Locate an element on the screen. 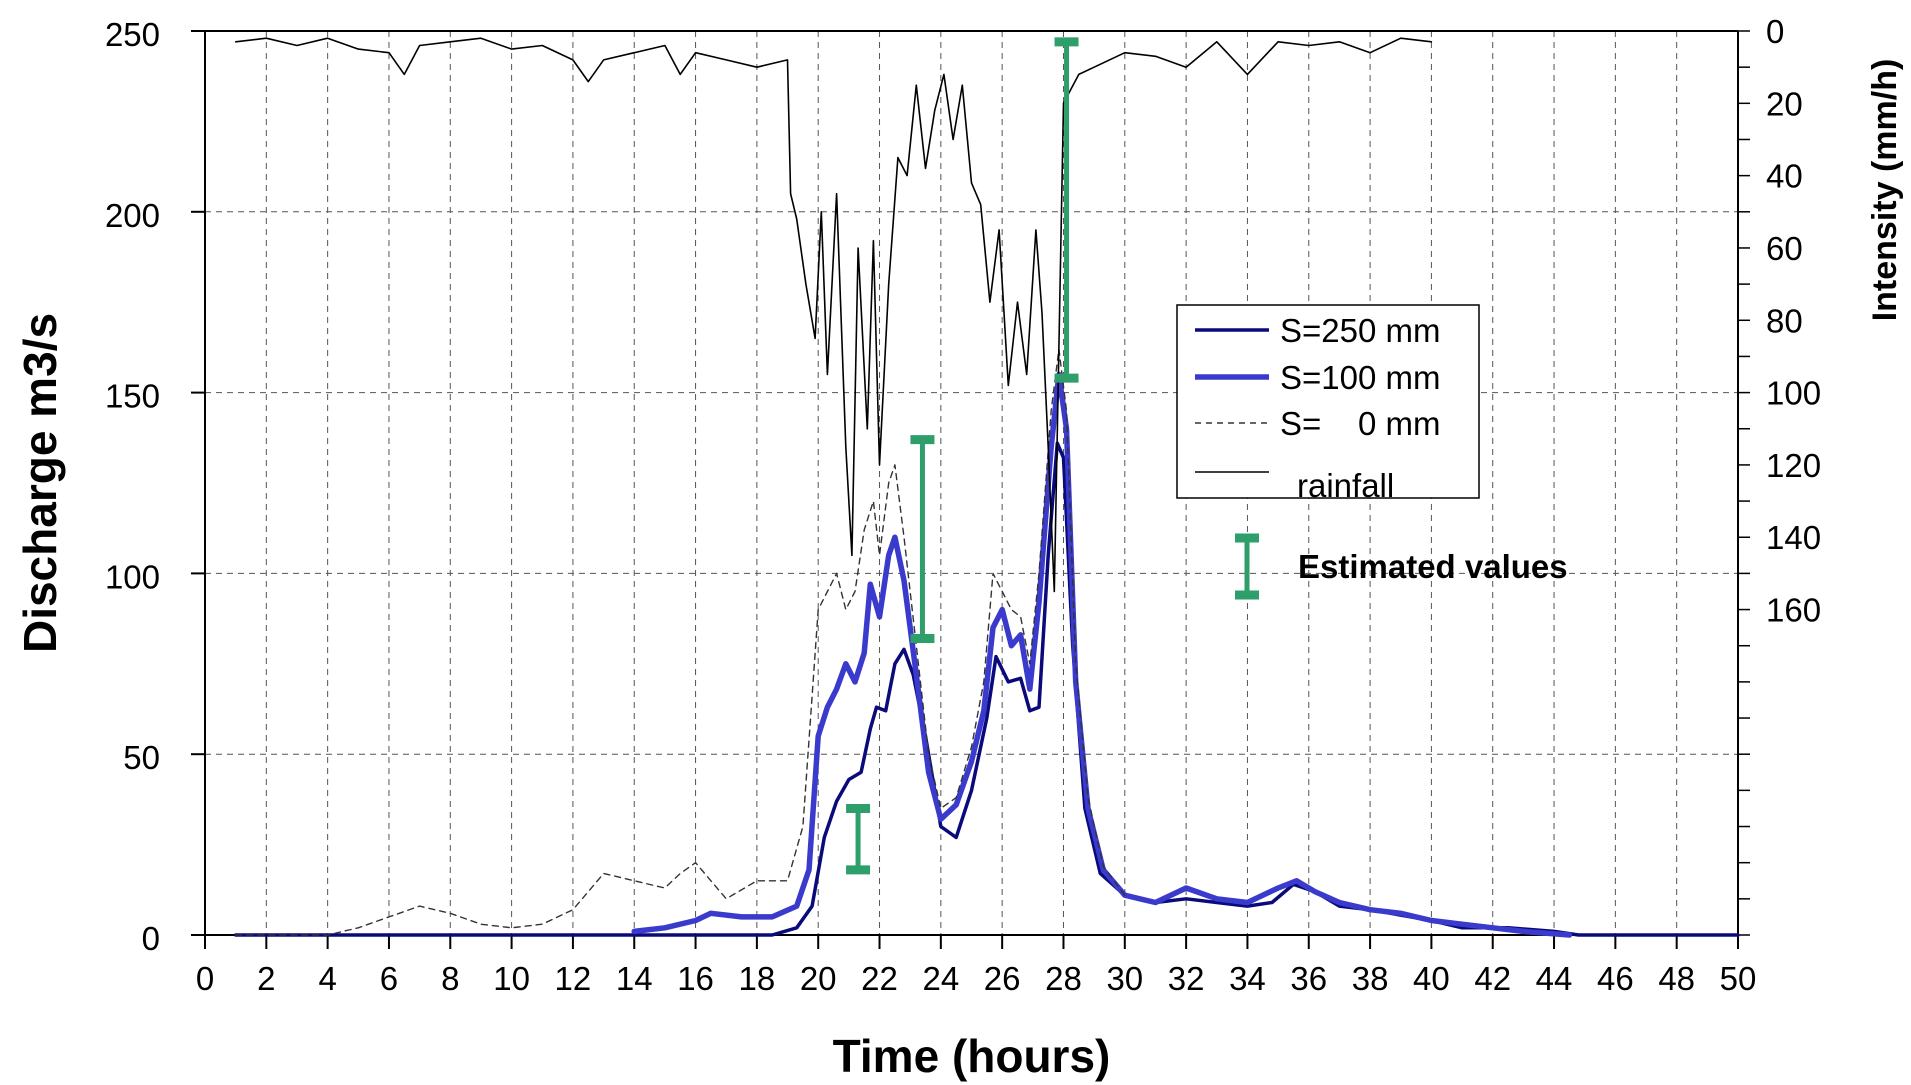 This screenshot has width=1911, height=1085. x-tick-label: 46 is located at coordinates (1615, 978).